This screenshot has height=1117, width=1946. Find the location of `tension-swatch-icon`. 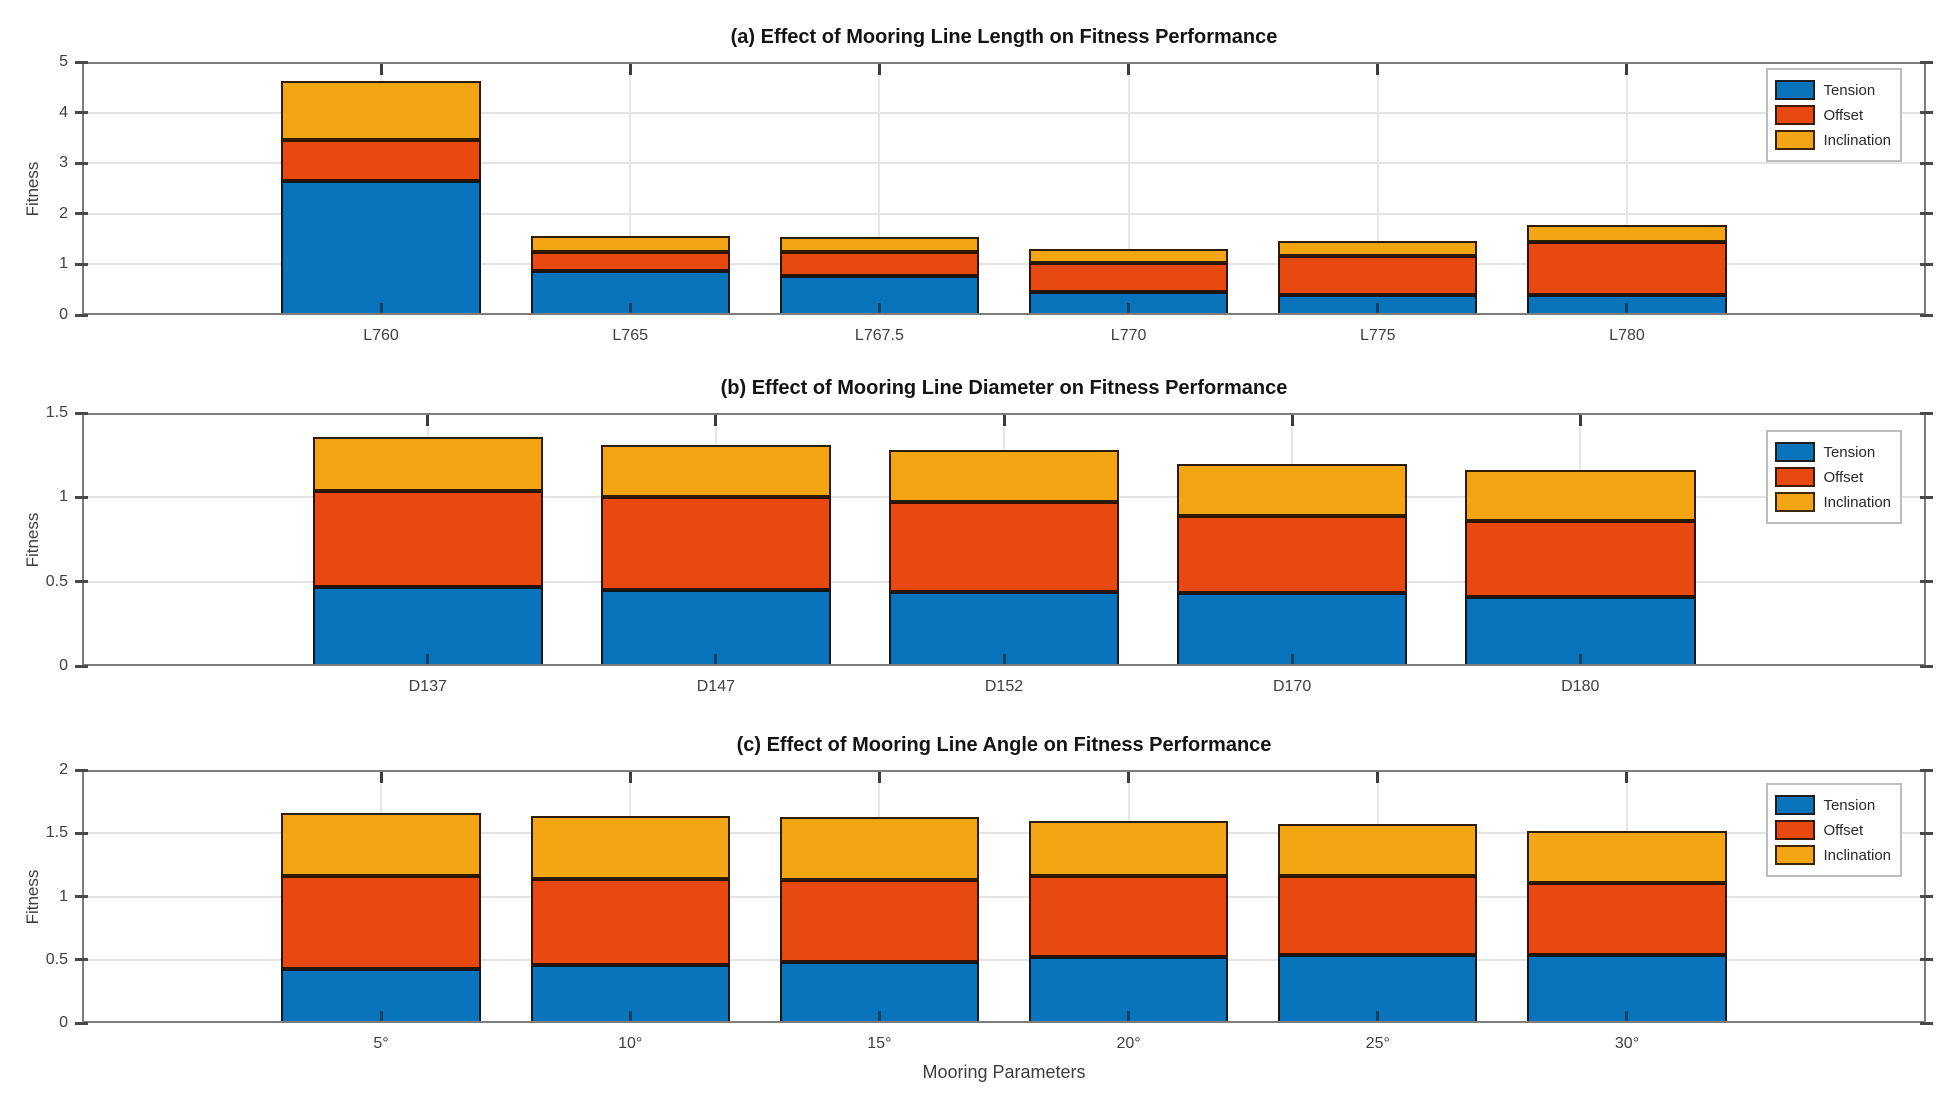

tension-swatch-icon is located at coordinates (1795, 90).